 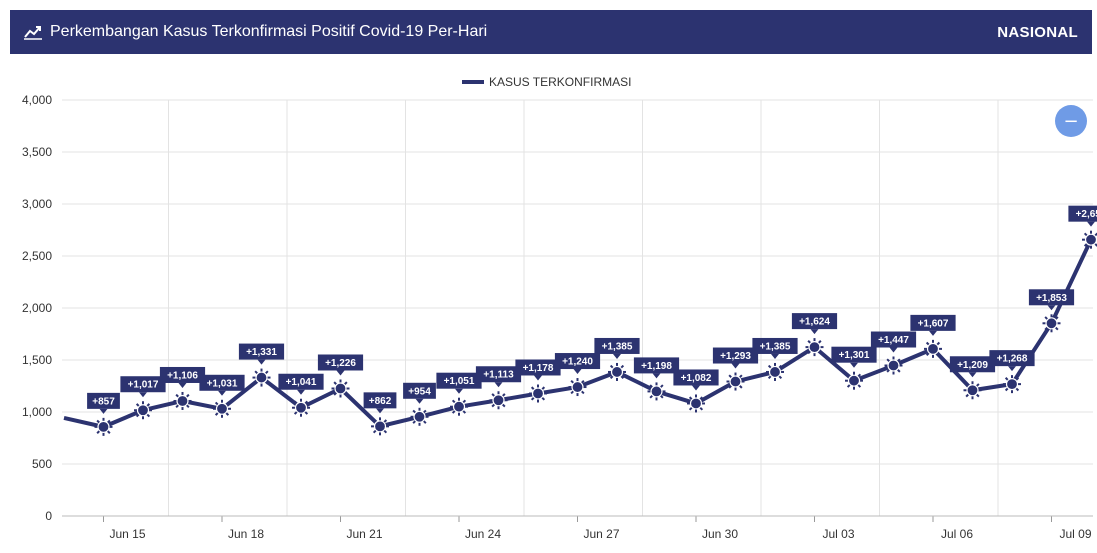 I want to click on data-label: +1,209, so click(x=972, y=365).